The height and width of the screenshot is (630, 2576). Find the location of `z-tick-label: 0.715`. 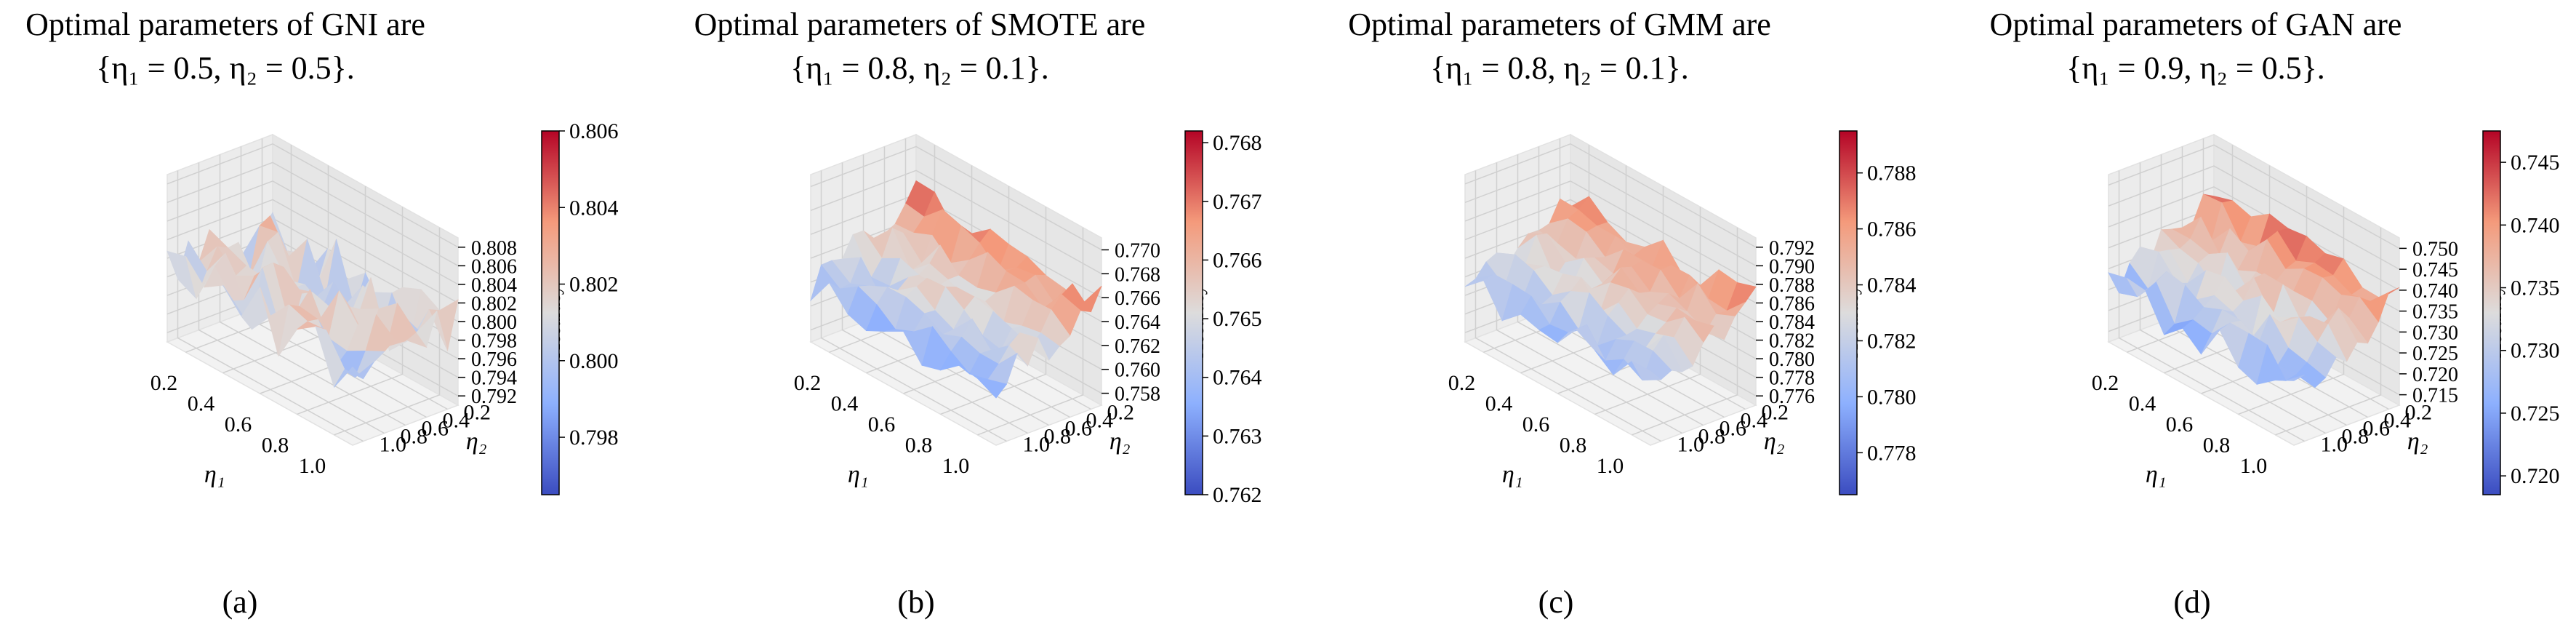

z-tick-label: 0.715 is located at coordinates (2435, 396).